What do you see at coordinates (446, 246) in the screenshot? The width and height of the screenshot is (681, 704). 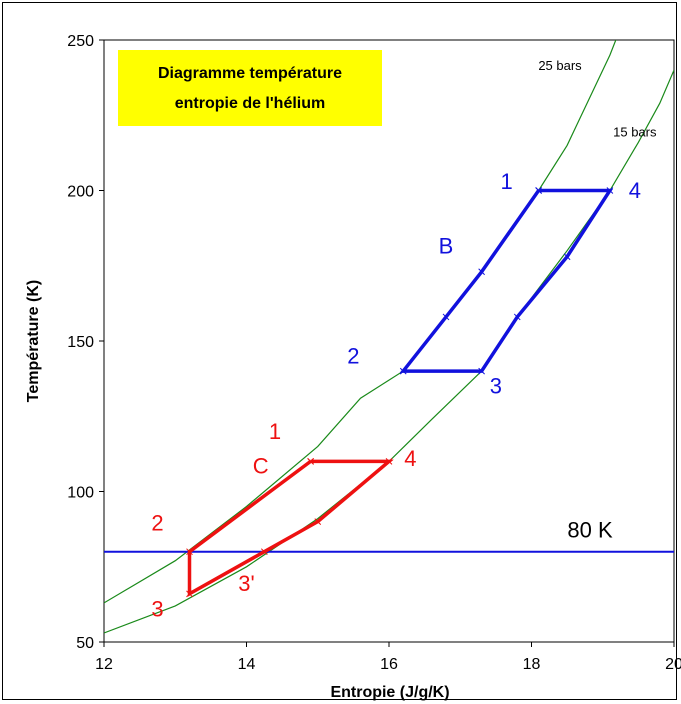 I see `cycle-B-label-B: B` at bounding box center [446, 246].